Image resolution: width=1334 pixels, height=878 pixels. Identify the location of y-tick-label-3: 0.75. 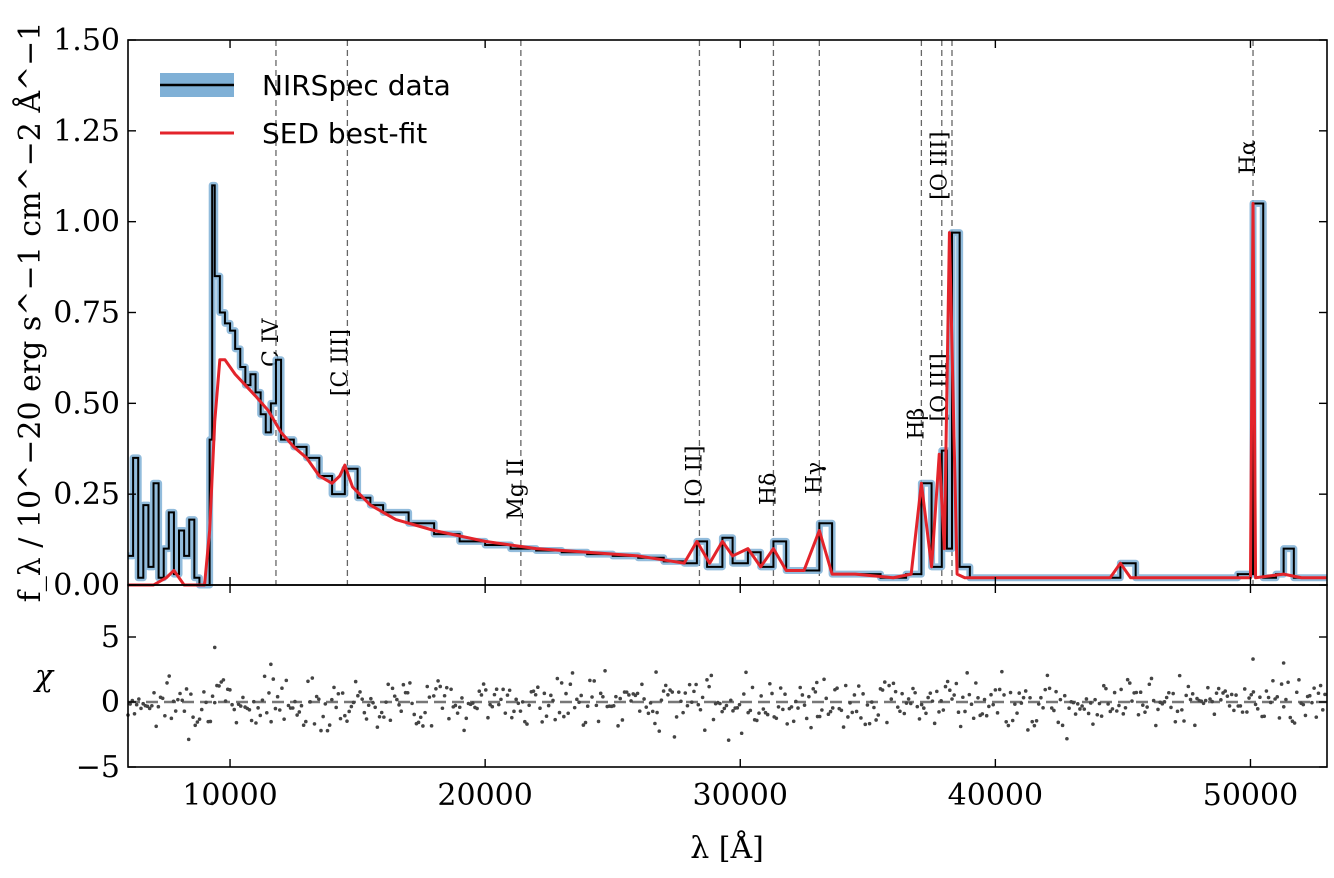
(86, 313).